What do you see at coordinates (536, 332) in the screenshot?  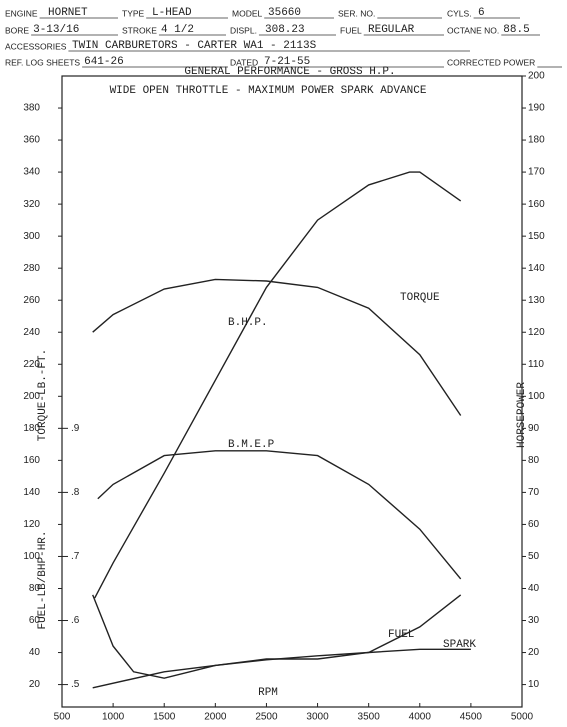 I see `y2-tick-label: 120` at bounding box center [536, 332].